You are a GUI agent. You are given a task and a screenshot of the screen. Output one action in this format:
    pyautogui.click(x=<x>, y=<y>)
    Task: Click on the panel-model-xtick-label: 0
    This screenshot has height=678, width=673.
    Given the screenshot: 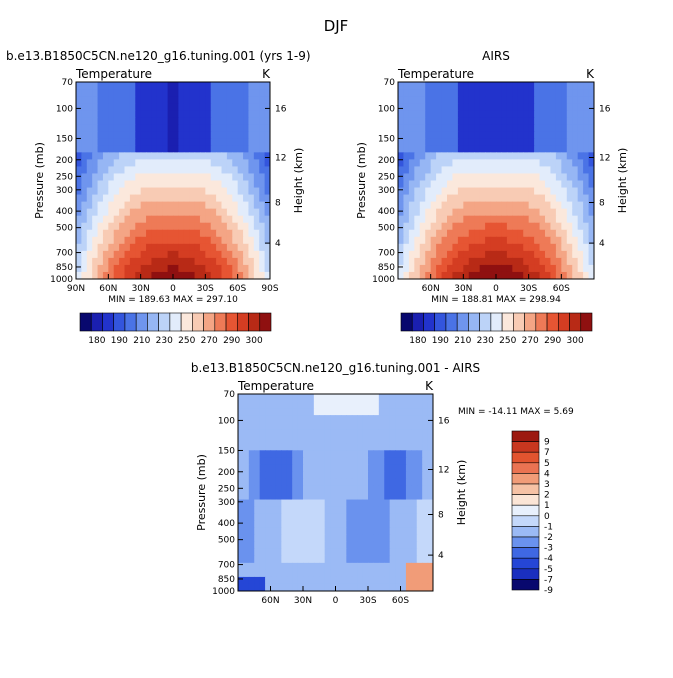 What is the action you would take?
    pyautogui.click(x=173, y=289)
    